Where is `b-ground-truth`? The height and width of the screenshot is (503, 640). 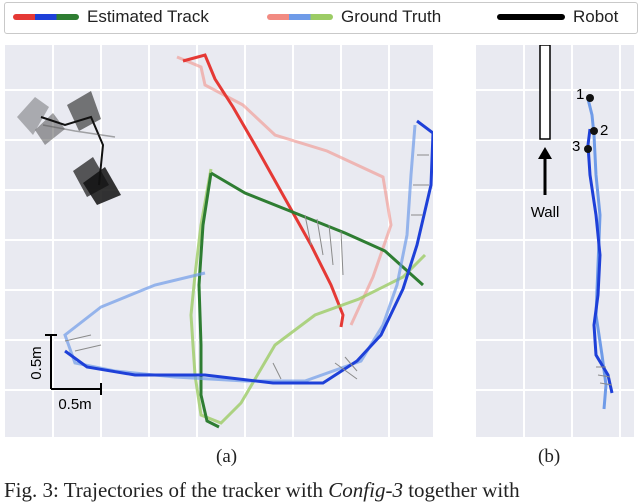 b-ground-truth is located at coordinates (597, 254).